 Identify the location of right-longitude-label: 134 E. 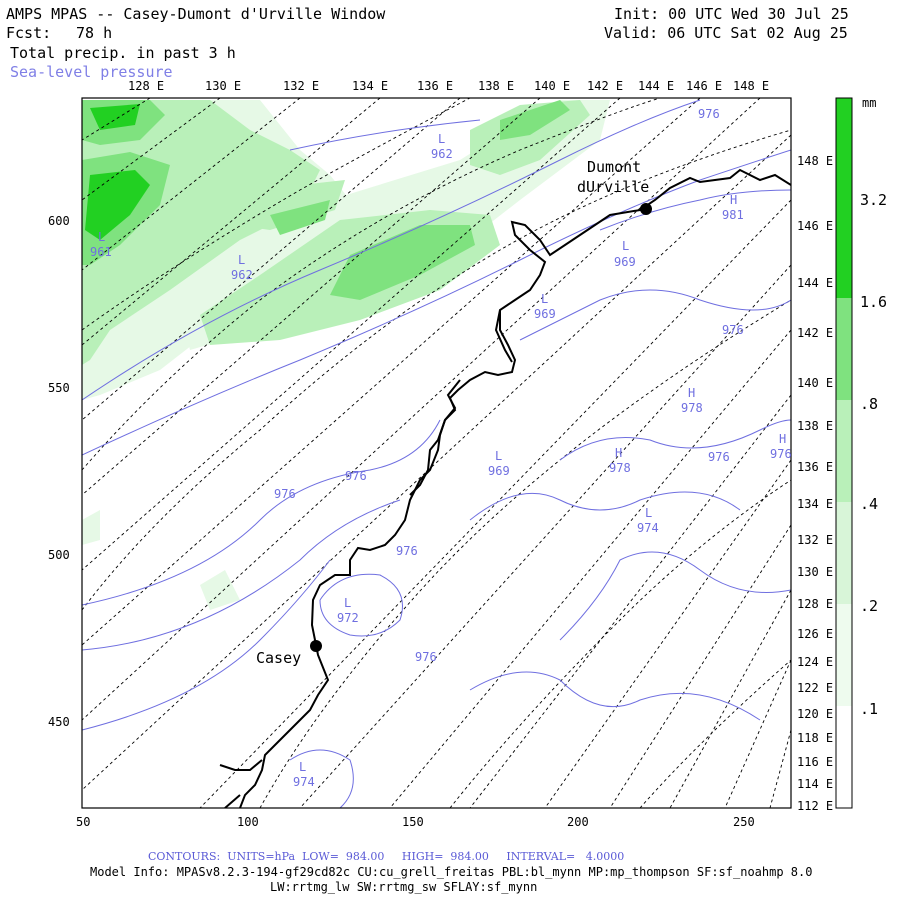
(815, 504).